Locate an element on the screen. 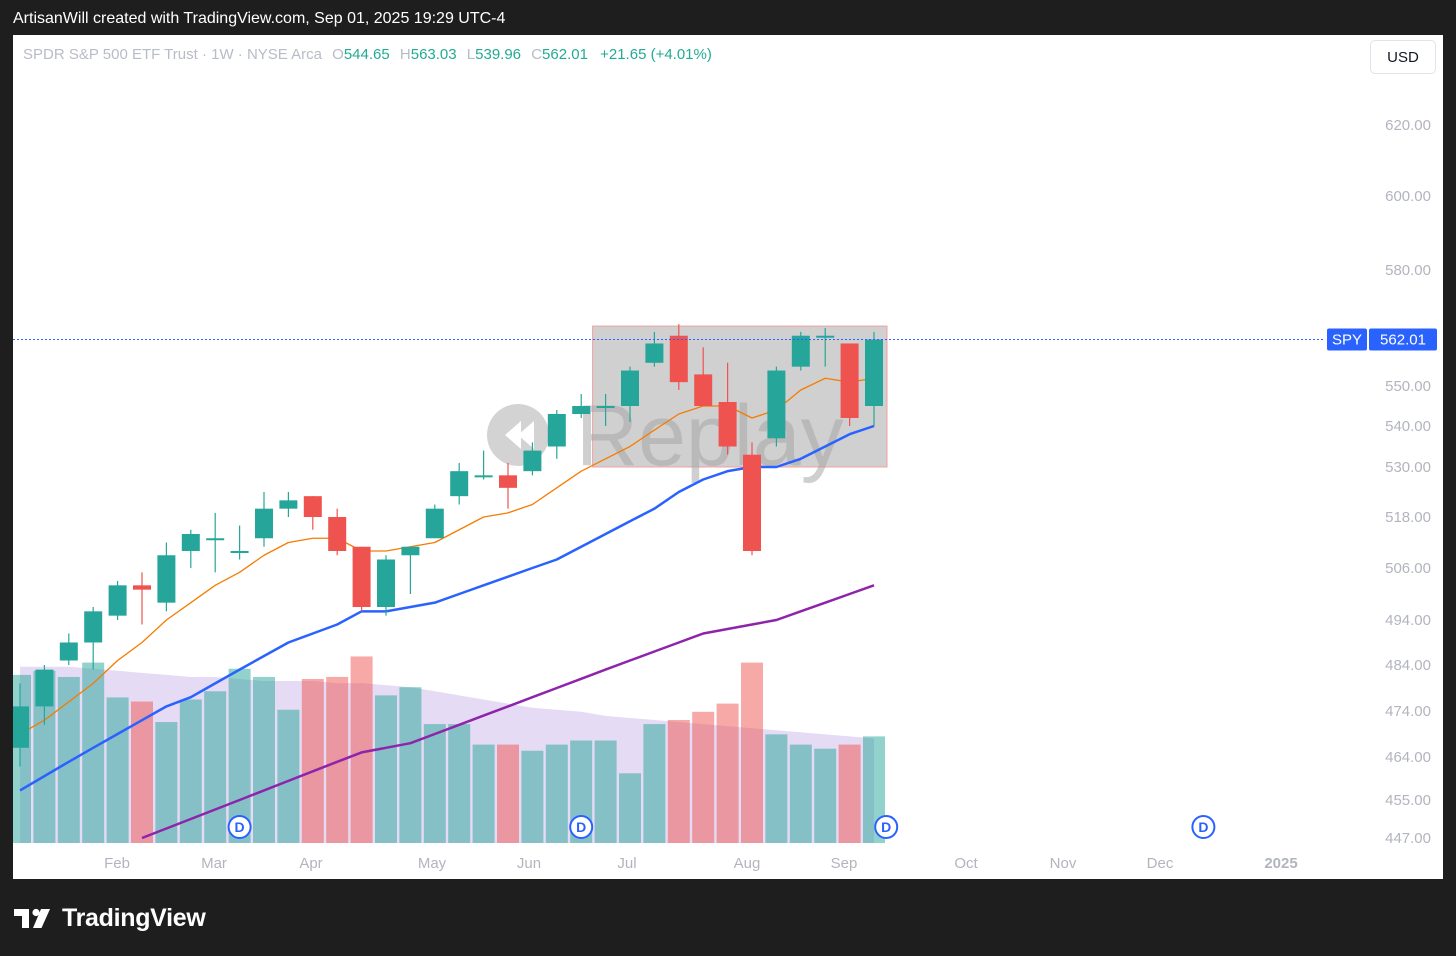  low-value: 539.96 is located at coordinates (498, 54).